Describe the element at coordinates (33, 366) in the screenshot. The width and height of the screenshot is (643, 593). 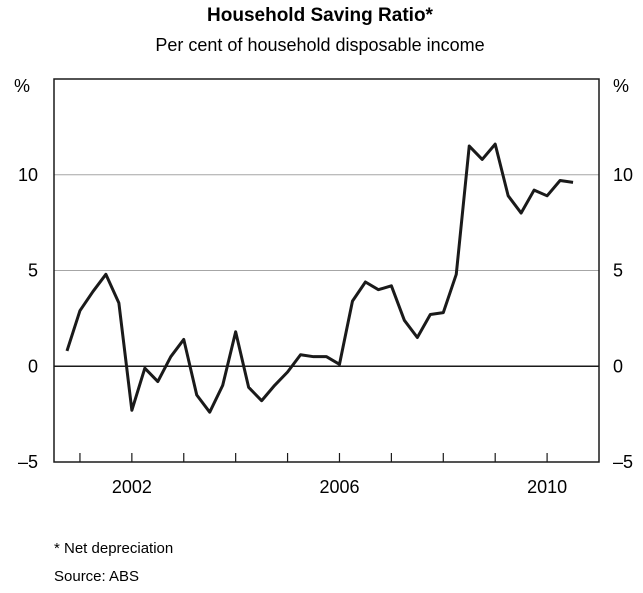
I see `y-tick-label-left: 0` at that location.